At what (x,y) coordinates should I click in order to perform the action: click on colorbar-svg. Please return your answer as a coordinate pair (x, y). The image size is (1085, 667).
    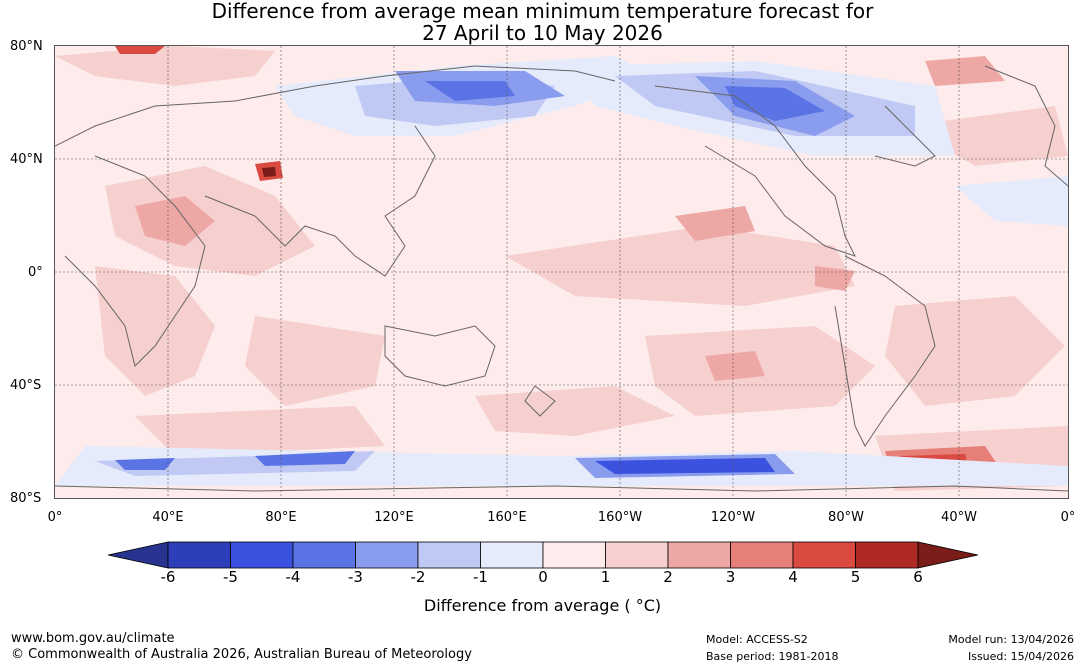
    Looking at the image, I should click on (543, 555).